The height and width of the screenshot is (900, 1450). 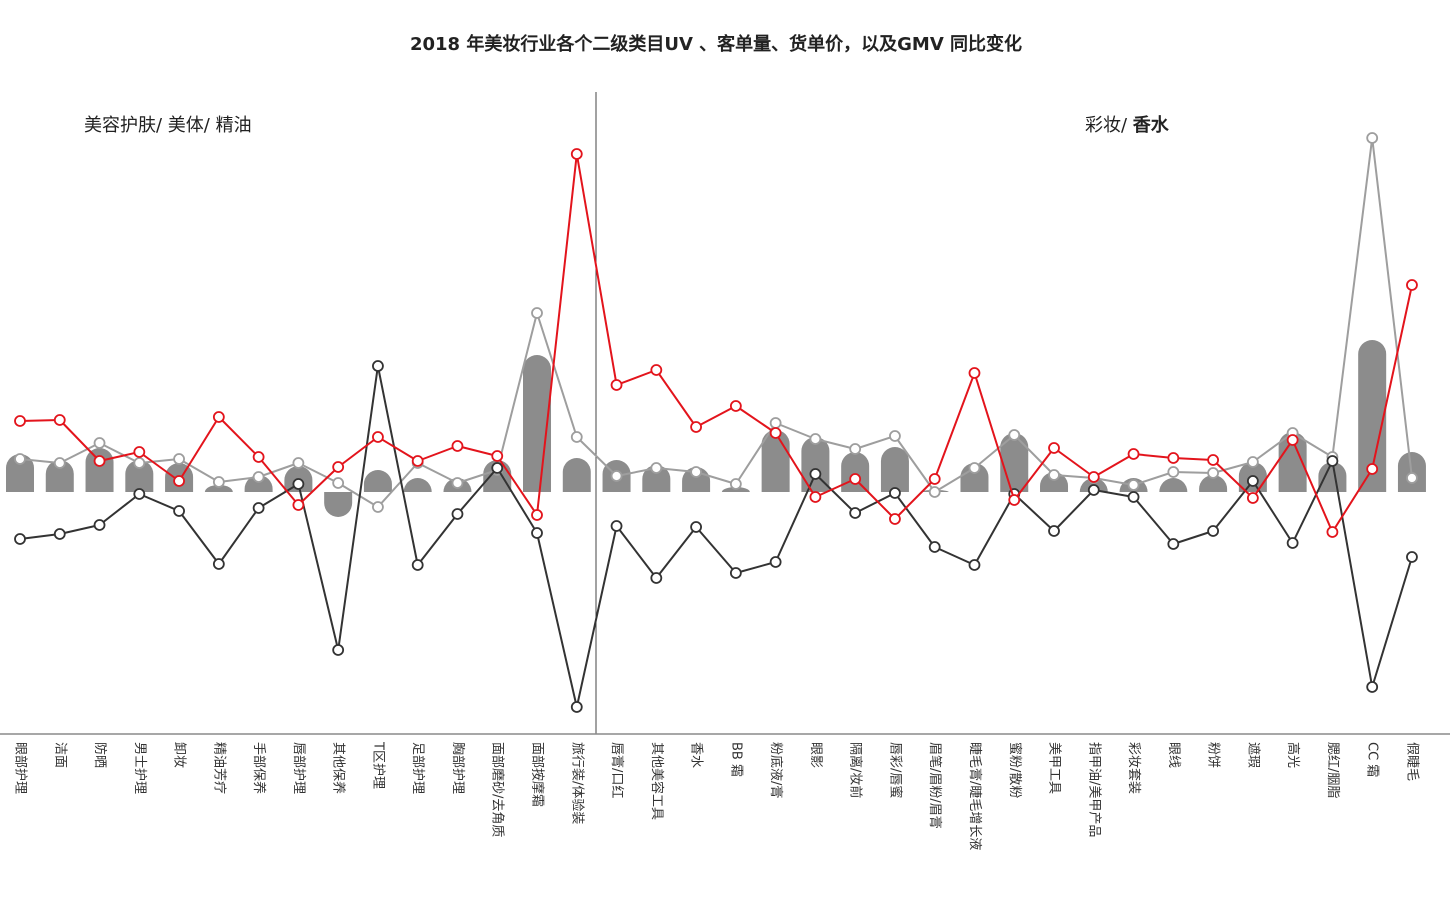 I want to click on x-tick-label: 高光, so click(x=1293, y=755).